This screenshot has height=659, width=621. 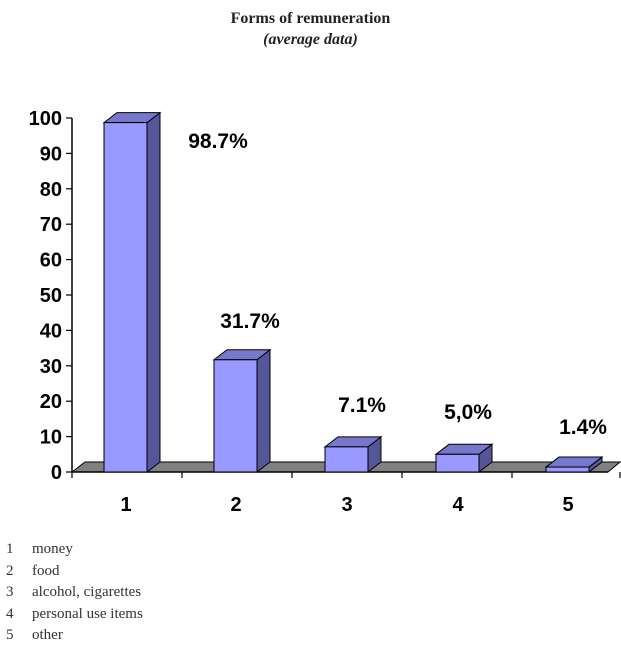 What do you see at coordinates (51, 154) in the screenshot?
I see `y-tick-label: 90` at bounding box center [51, 154].